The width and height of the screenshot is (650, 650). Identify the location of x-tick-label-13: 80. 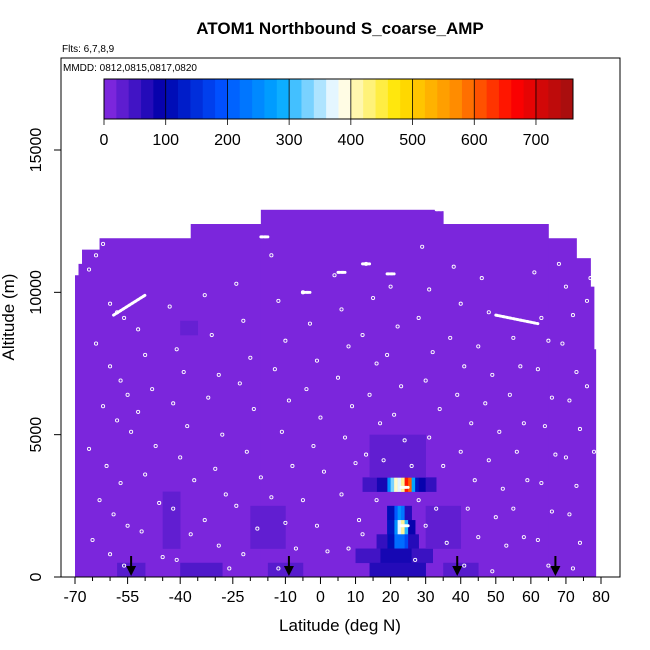
(601, 597).